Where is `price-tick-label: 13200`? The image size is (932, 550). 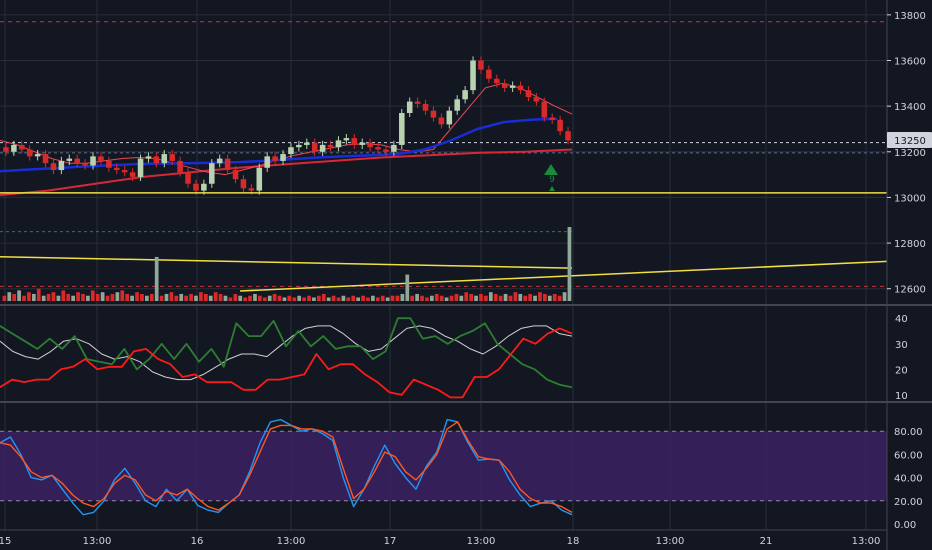
price-tick-label: 13200 is located at coordinates (910, 153).